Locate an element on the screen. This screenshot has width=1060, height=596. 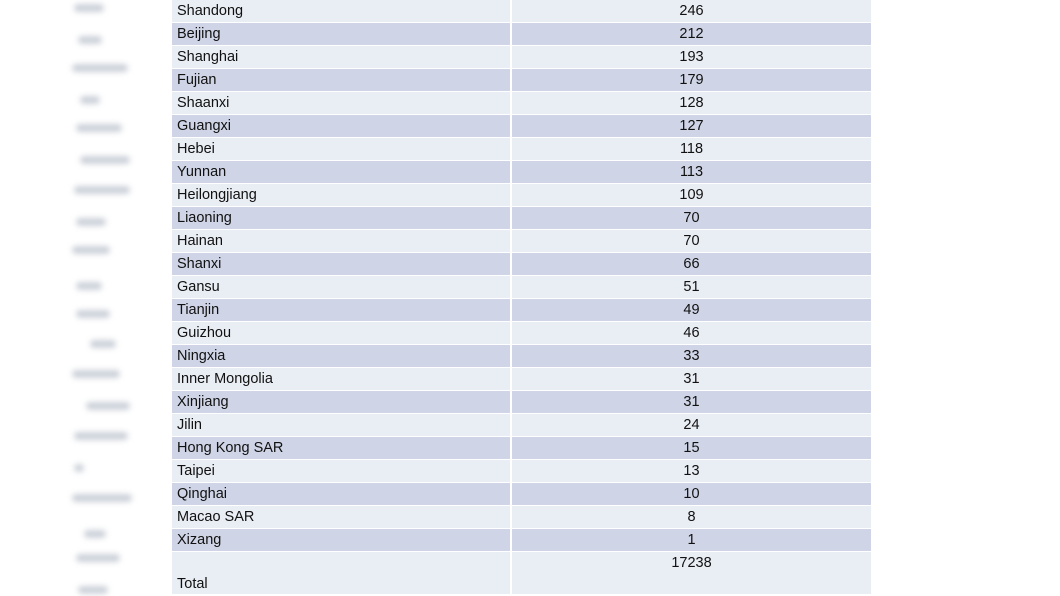
table-row: Hainan 70 is located at coordinates (522, 241).